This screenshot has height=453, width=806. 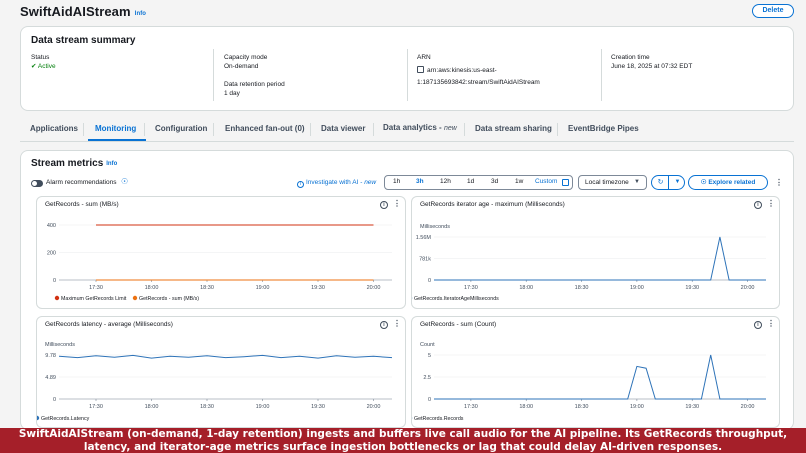 What do you see at coordinates (135, 298) in the screenshot?
I see `legend-swatch` at bounding box center [135, 298].